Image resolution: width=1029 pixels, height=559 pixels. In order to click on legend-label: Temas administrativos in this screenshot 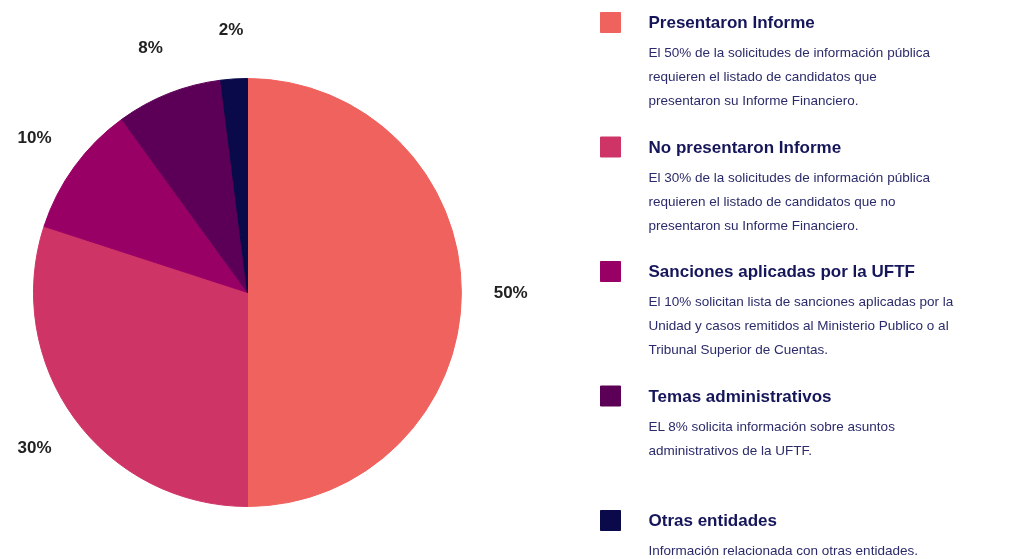, I will do `click(740, 396)`.